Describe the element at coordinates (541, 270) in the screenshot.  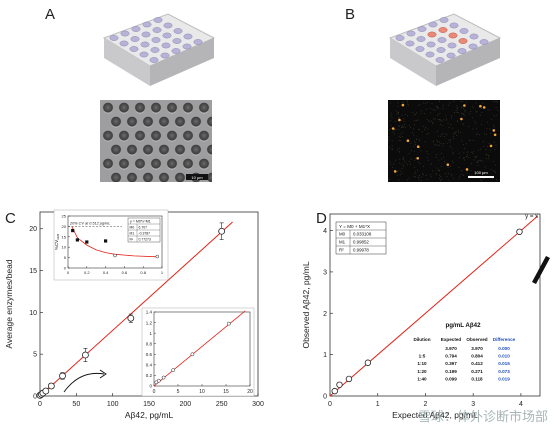
I see `marker-smudge` at that location.